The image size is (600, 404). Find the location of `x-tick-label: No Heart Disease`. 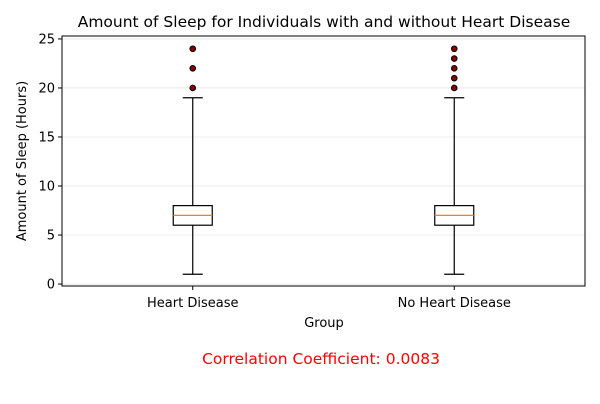

x-tick-label: No Heart Disease is located at coordinates (454, 303).